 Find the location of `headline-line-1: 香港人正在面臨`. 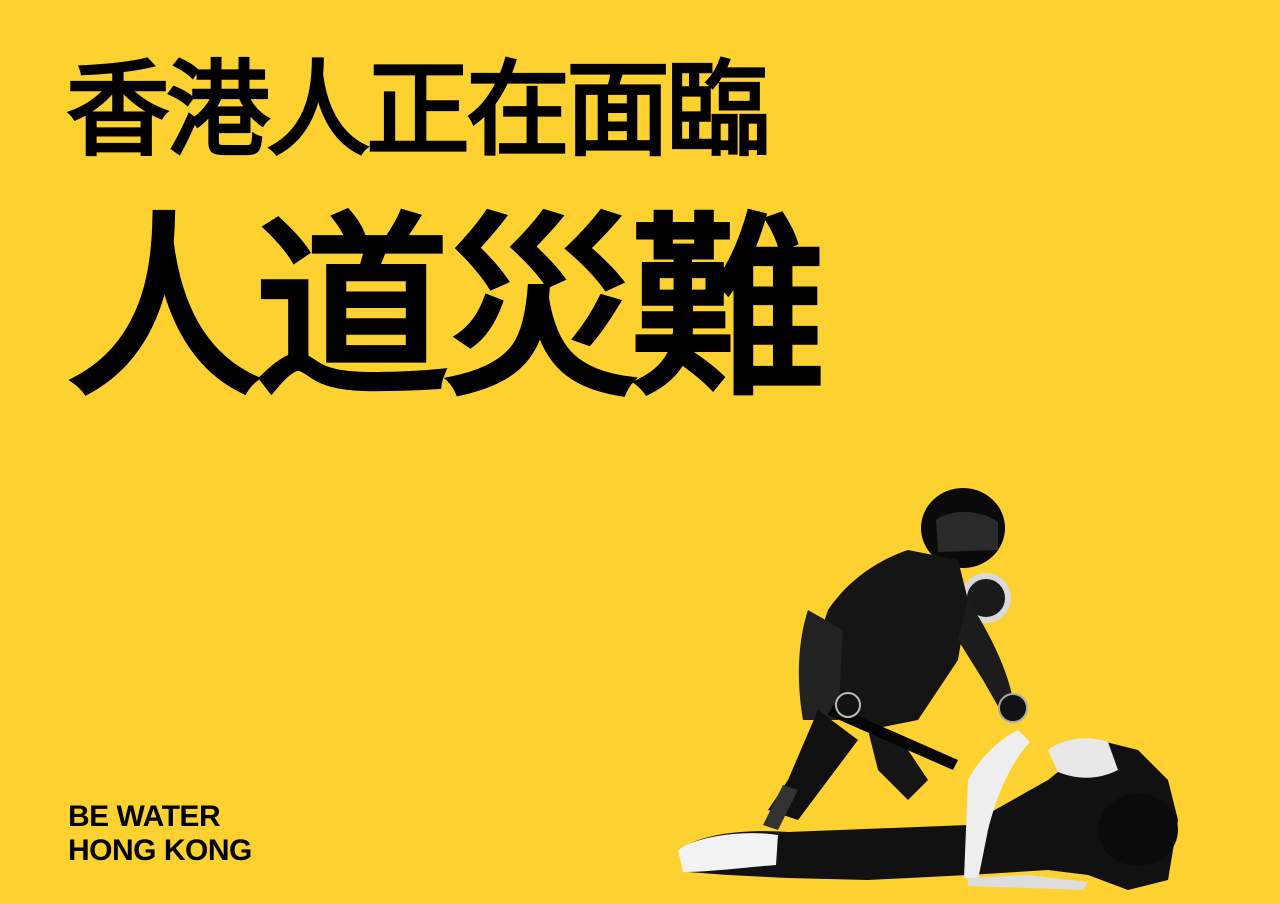

headline-line-1: 香港人正在面臨 is located at coordinates (418, 110).